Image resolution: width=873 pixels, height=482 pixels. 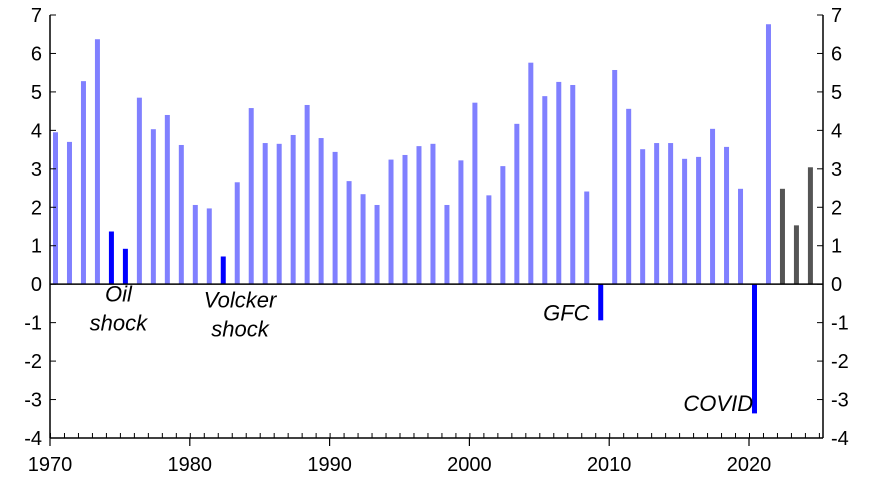 What do you see at coordinates (241, 299) in the screenshot?
I see `annotation-volcker: Volcker` at bounding box center [241, 299].